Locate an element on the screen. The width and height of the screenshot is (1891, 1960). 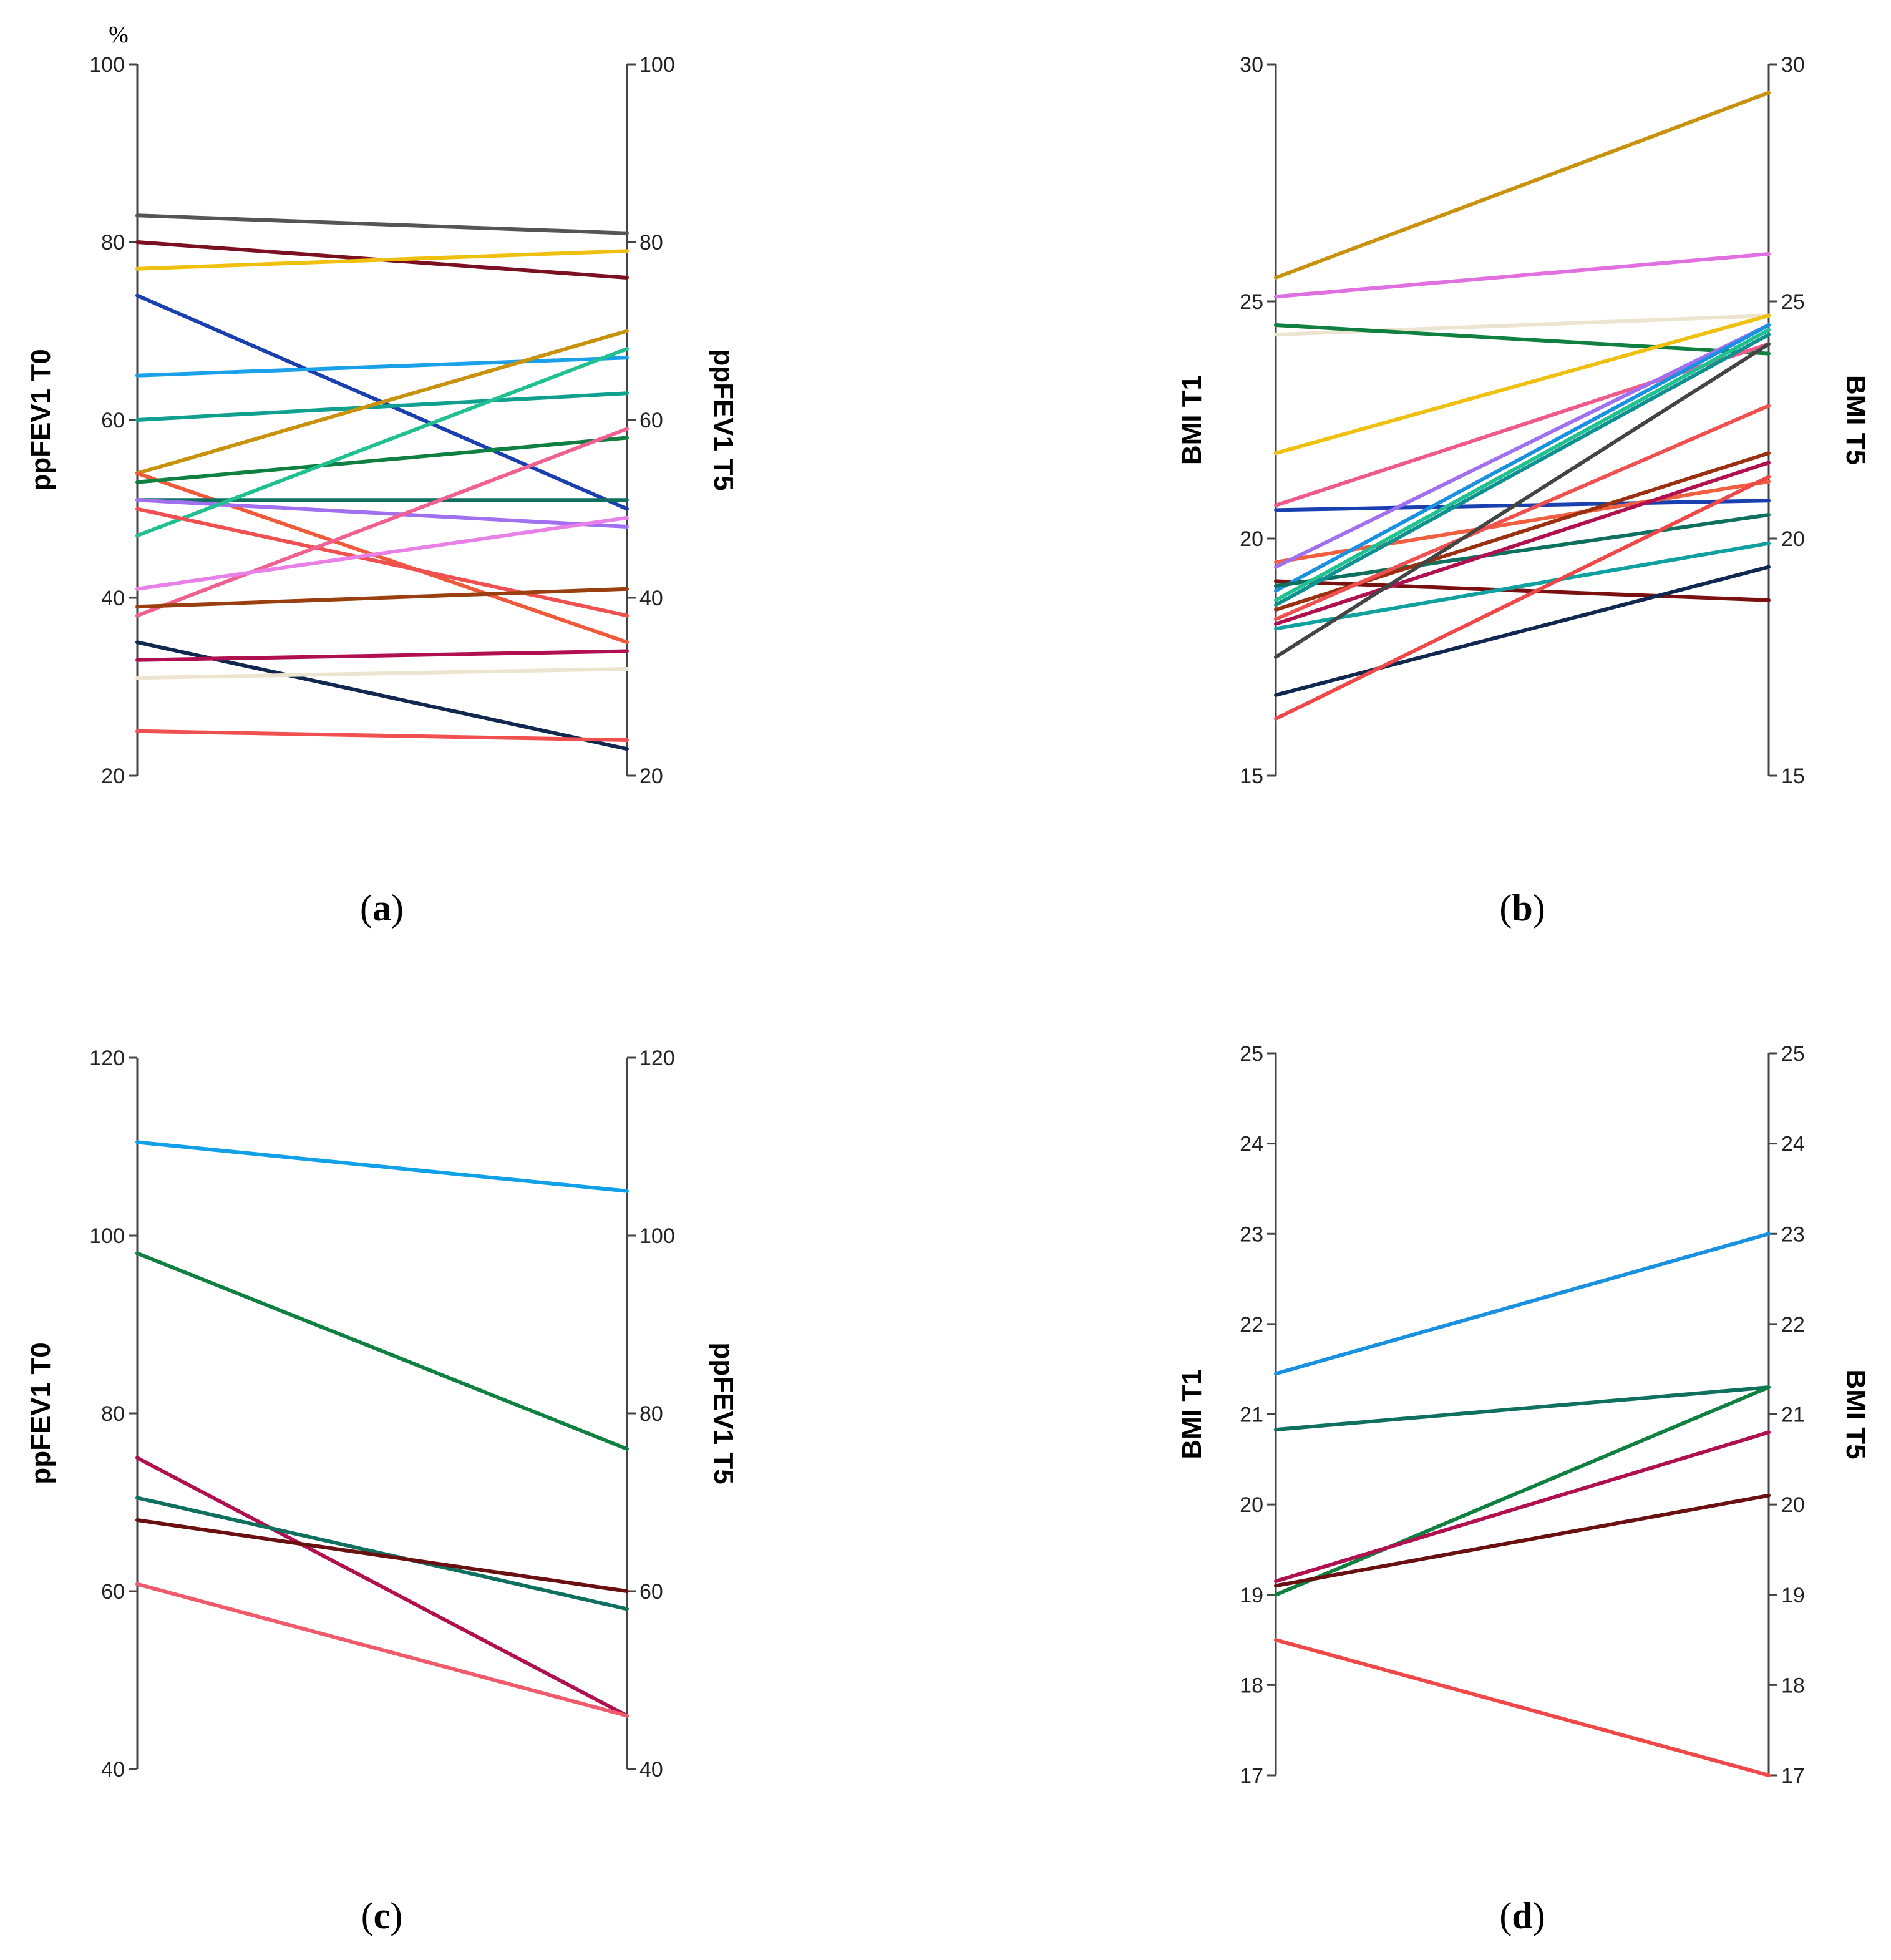
right-tick-label: 18 is located at coordinates (1793, 1685).